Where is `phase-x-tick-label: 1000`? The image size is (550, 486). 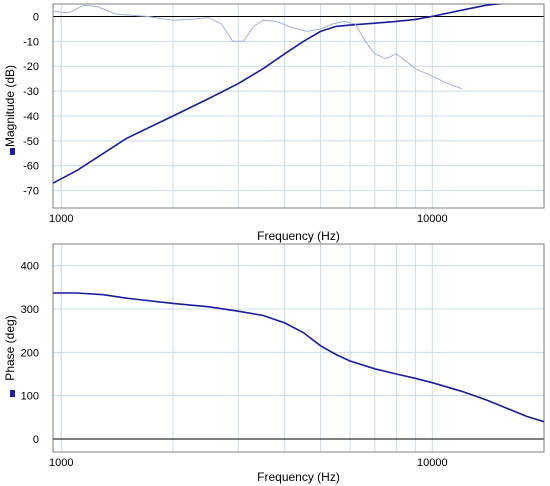
phase-x-tick-label: 1000 is located at coordinates (61, 463).